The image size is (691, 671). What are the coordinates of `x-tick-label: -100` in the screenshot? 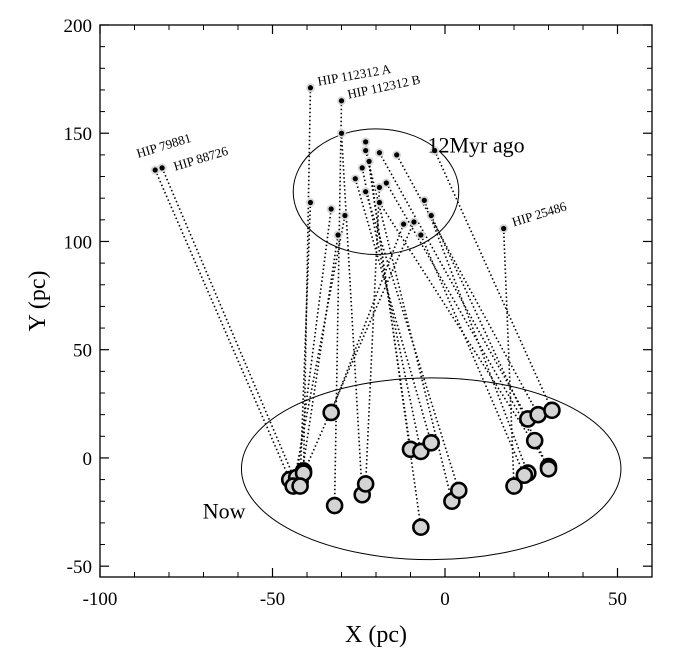 It's located at (100, 599).